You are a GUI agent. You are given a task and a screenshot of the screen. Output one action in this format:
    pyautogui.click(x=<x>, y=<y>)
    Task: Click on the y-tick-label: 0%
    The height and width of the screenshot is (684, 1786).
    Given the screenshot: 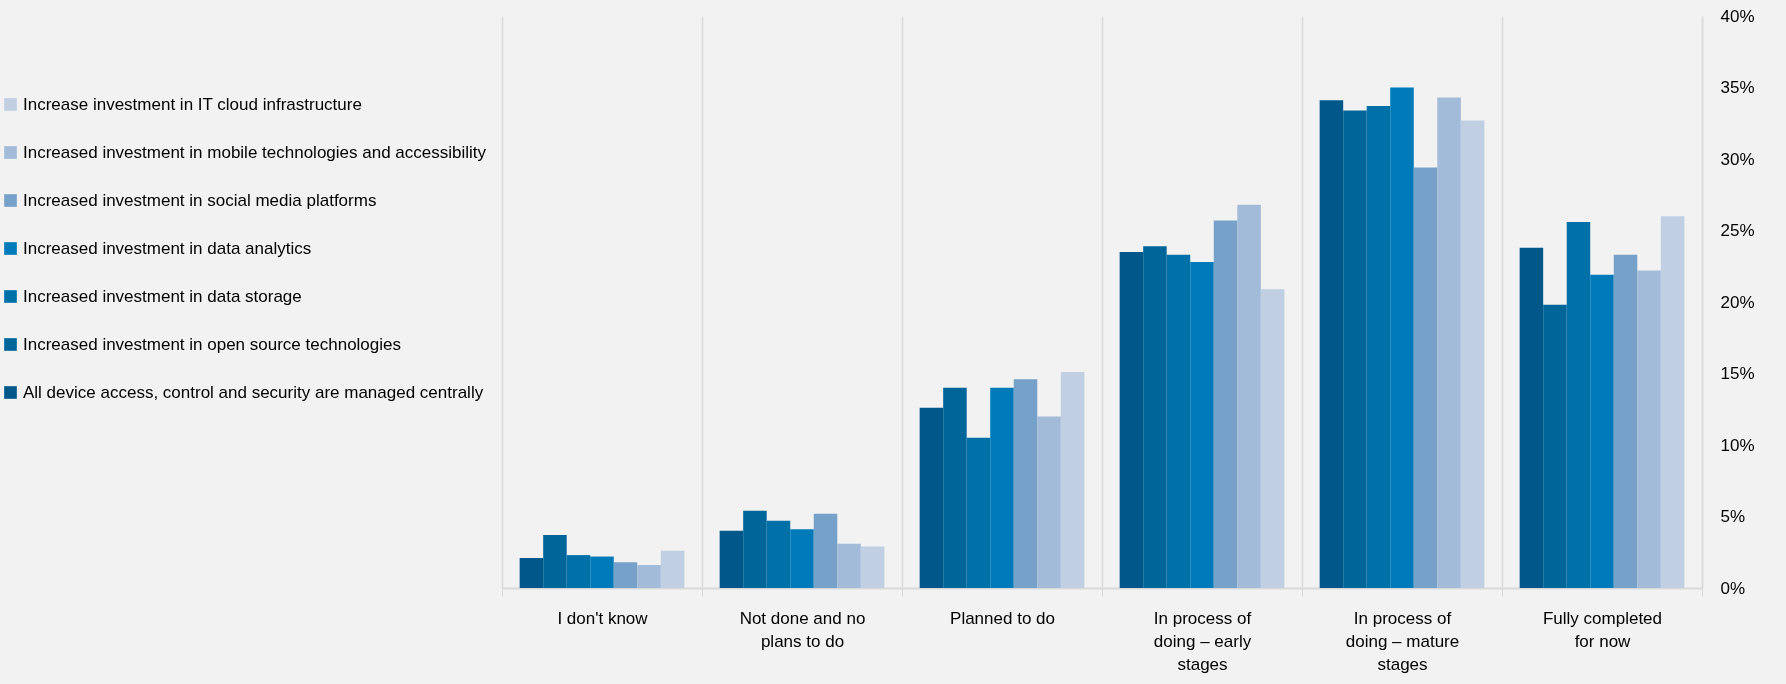 What is the action you would take?
    pyautogui.click(x=1733, y=588)
    